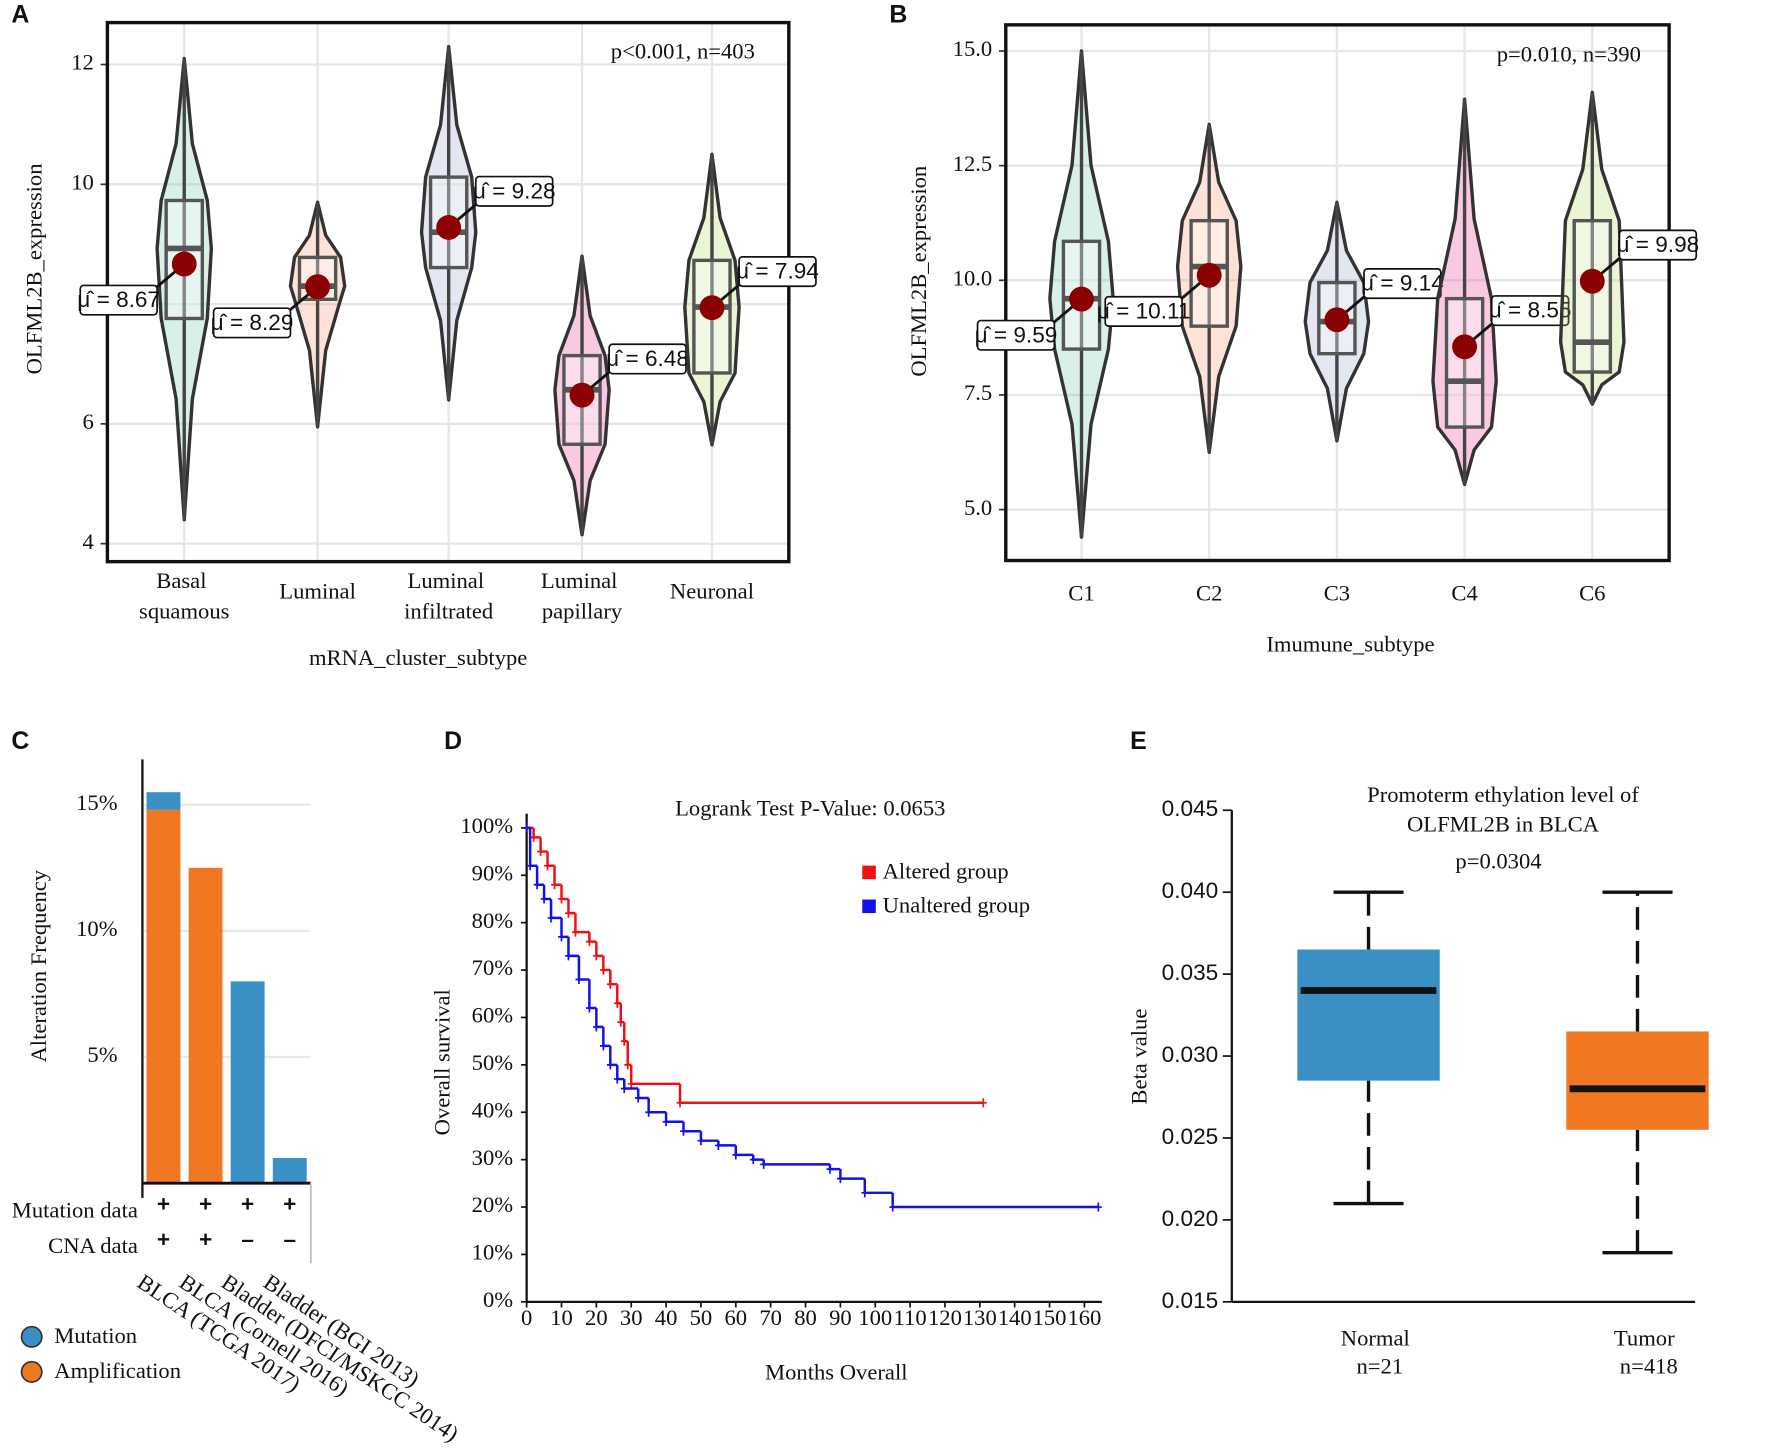 The width and height of the screenshot is (1772, 1451). Describe the element at coordinates (1464, 593) in the screenshot. I see `x-tick-label: C4` at that location.